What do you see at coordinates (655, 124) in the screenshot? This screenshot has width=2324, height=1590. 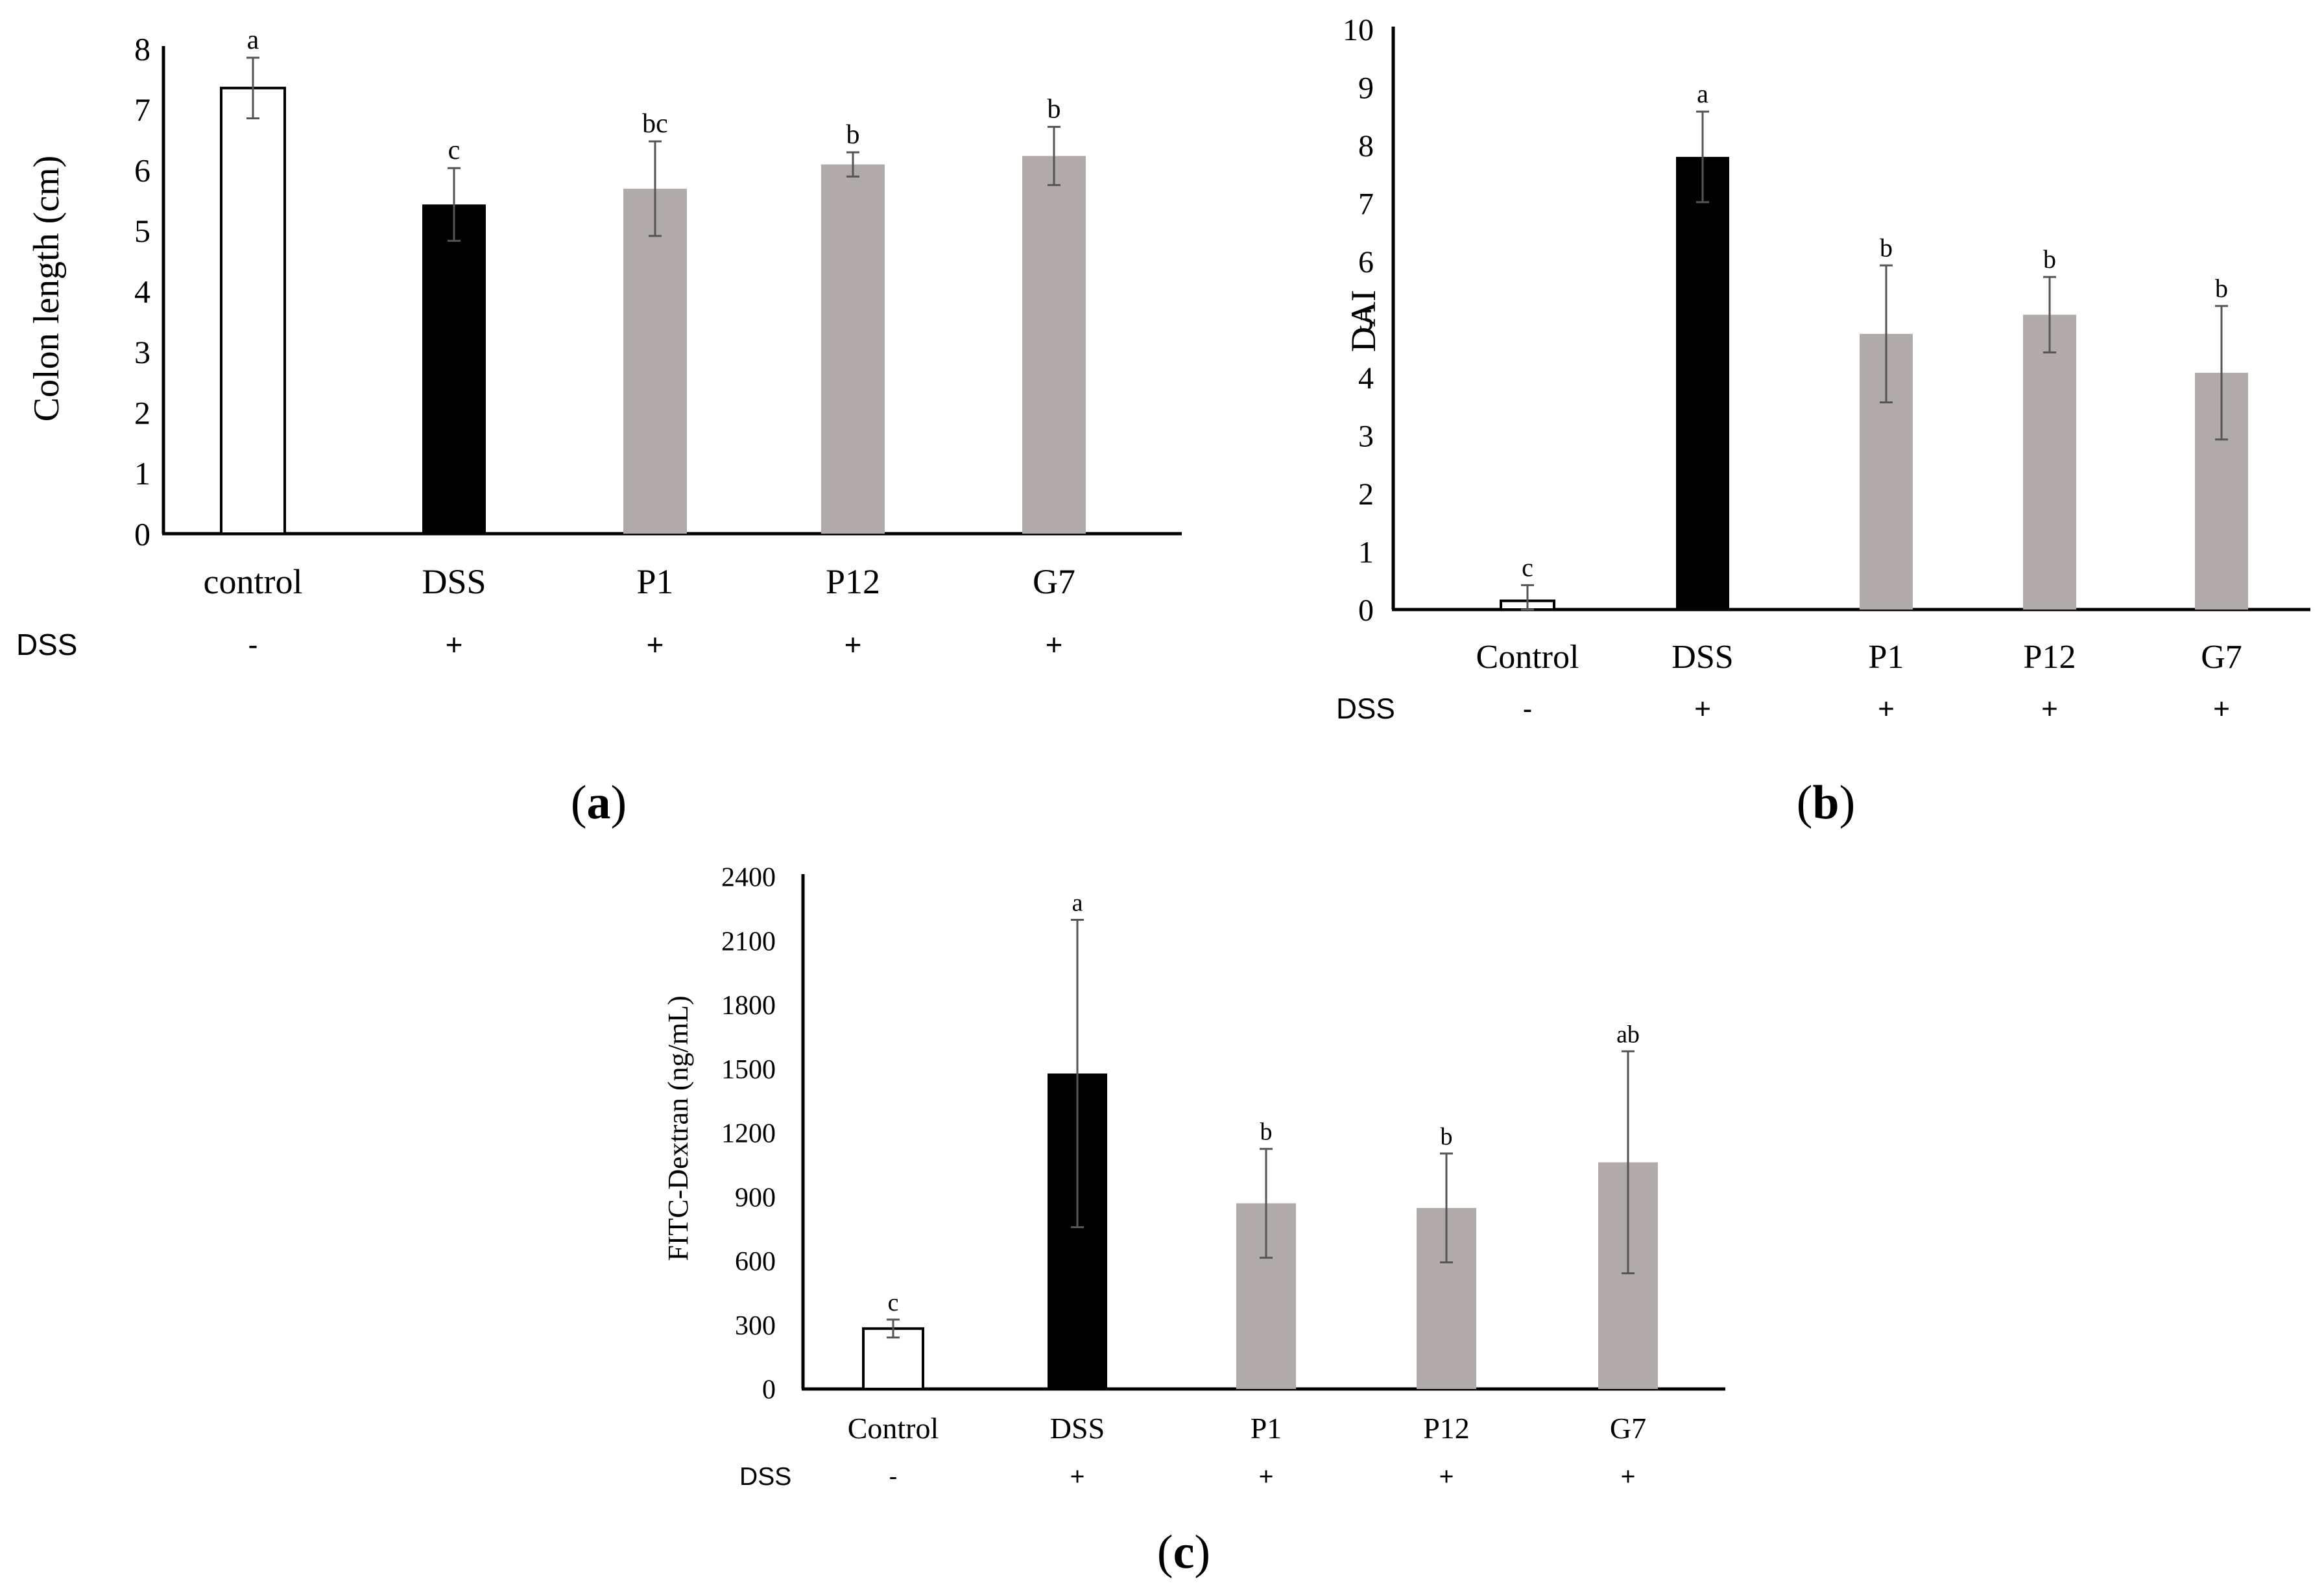 I see `significance-letter: bc` at bounding box center [655, 124].